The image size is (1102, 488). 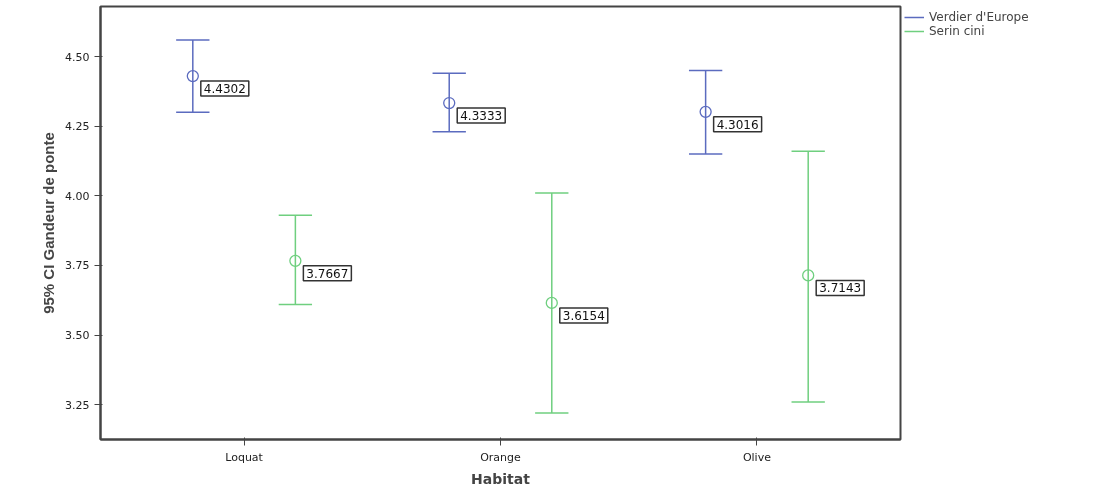 I want to click on y-tick-label: 3.75, so click(x=77, y=266).